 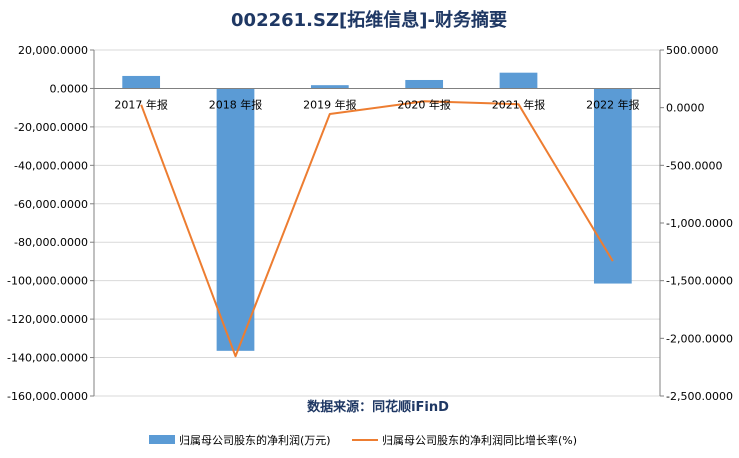 I want to click on category-label: 2019 年报, so click(x=330, y=104).